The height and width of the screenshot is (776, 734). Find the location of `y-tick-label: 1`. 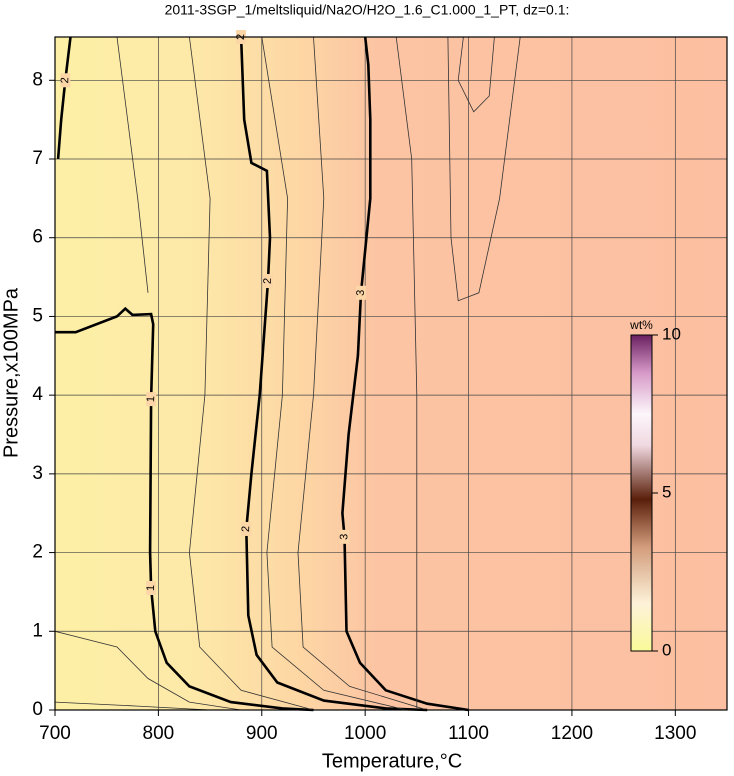

y-tick-label: 1 is located at coordinates (37, 630).